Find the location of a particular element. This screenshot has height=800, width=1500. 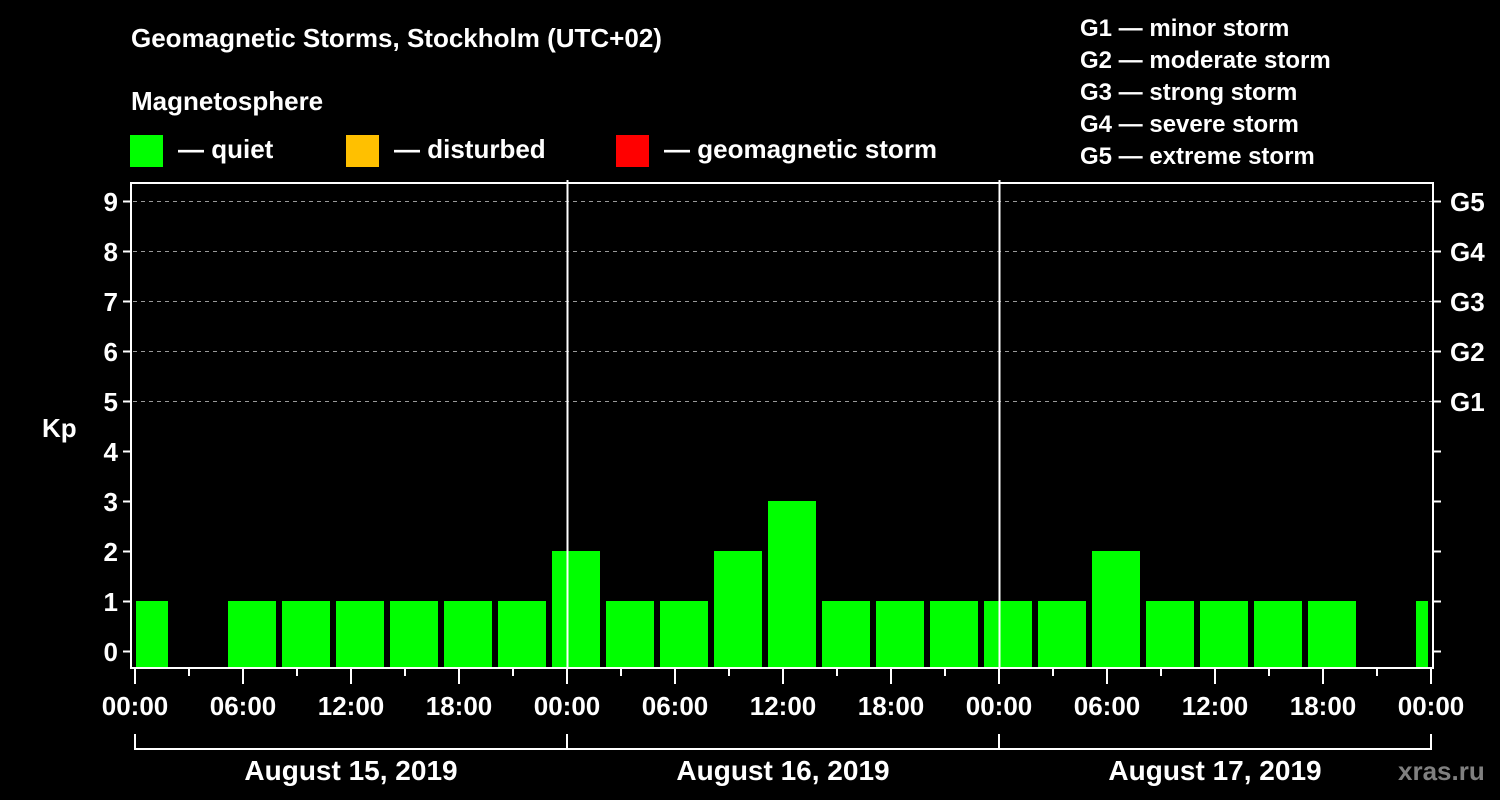

y-tick-label: 0 is located at coordinates (110, 652).